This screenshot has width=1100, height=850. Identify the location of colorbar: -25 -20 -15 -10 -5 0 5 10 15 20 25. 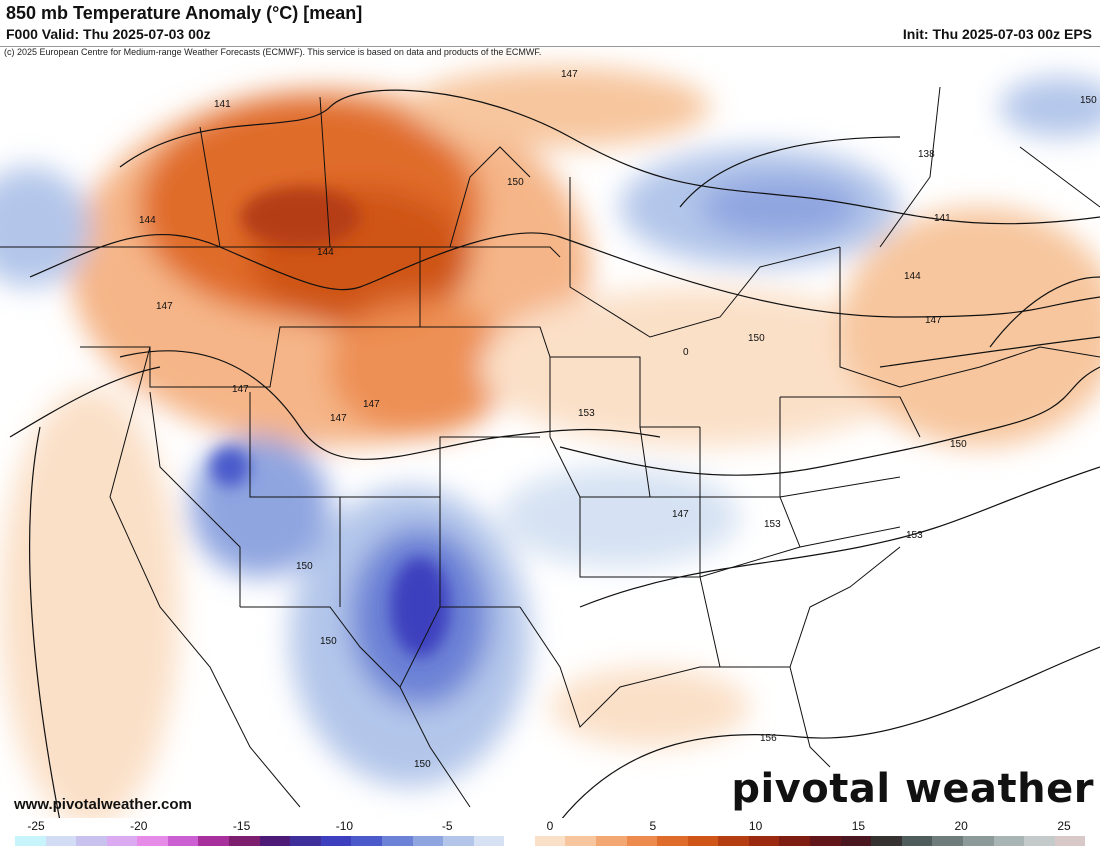
(550, 834).